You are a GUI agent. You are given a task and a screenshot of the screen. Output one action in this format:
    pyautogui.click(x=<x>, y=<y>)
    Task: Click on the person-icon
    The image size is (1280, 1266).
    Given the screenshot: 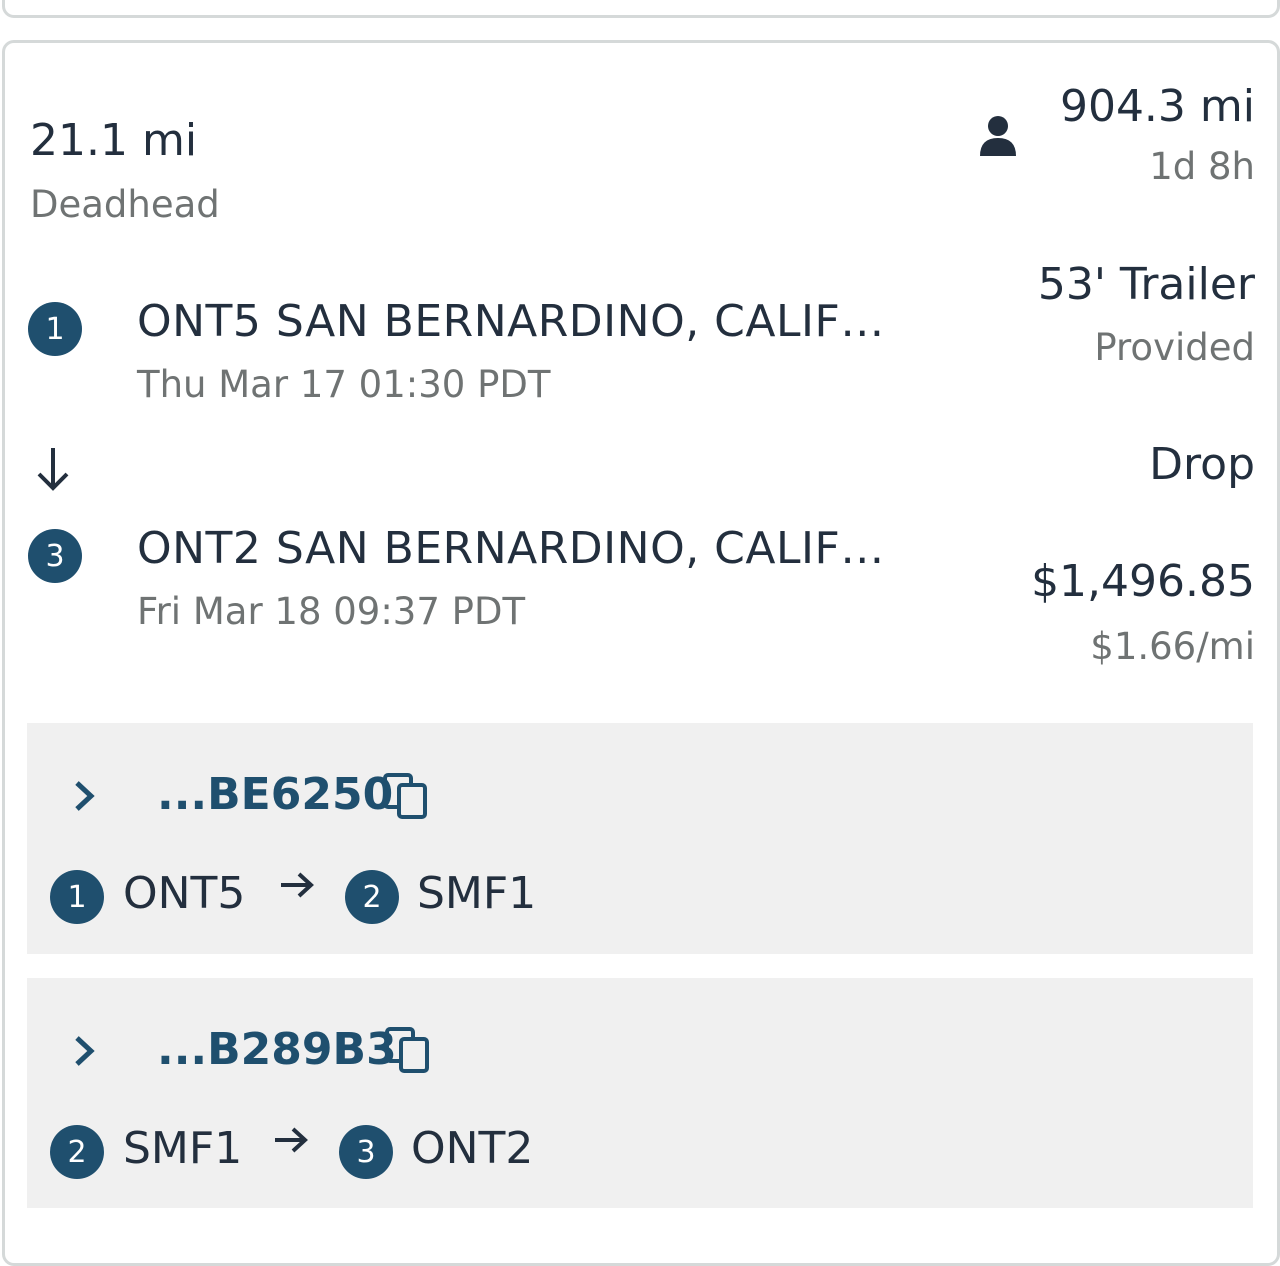 What is the action you would take?
    pyautogui.click(x=998, y=138)
    